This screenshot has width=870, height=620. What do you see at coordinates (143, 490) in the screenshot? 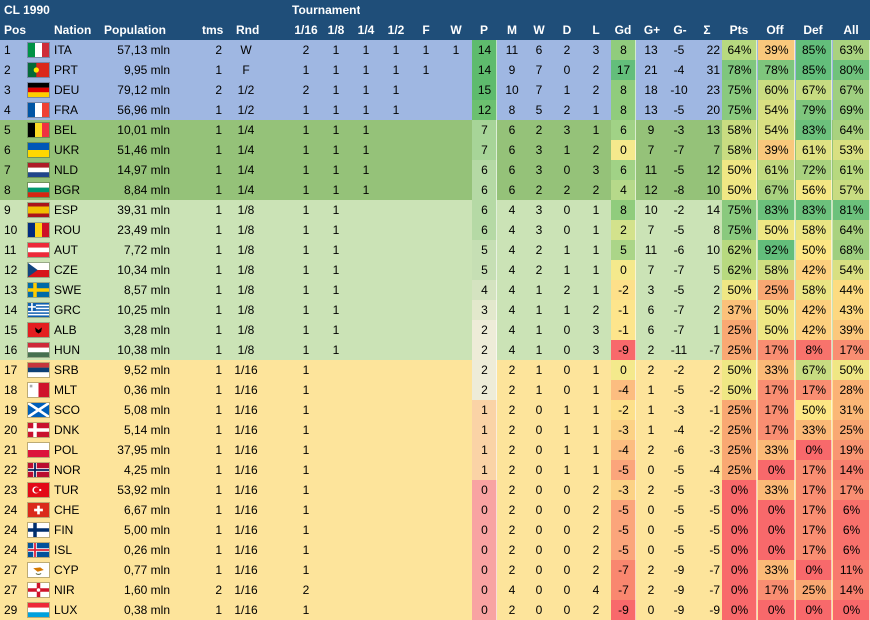
I see `cell-population: 53,92 mln` at bounding box center [143, 490].